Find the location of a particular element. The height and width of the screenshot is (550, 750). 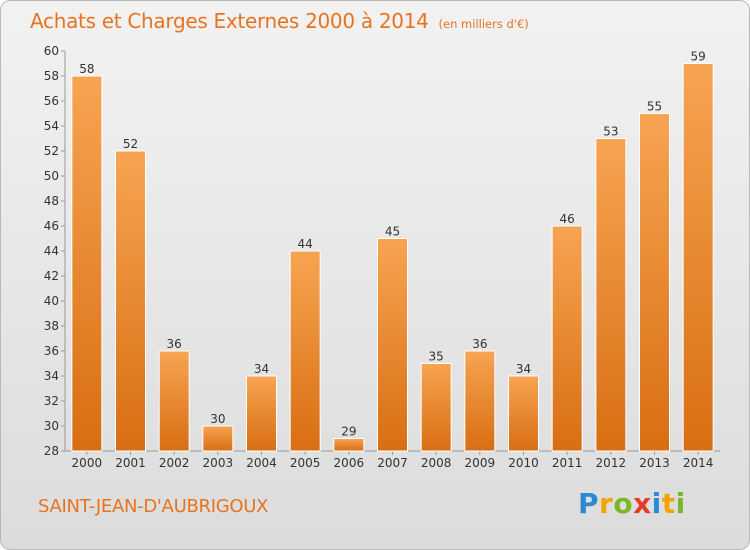

x-tick-label: 2006 is located at coordinates (349, 463).